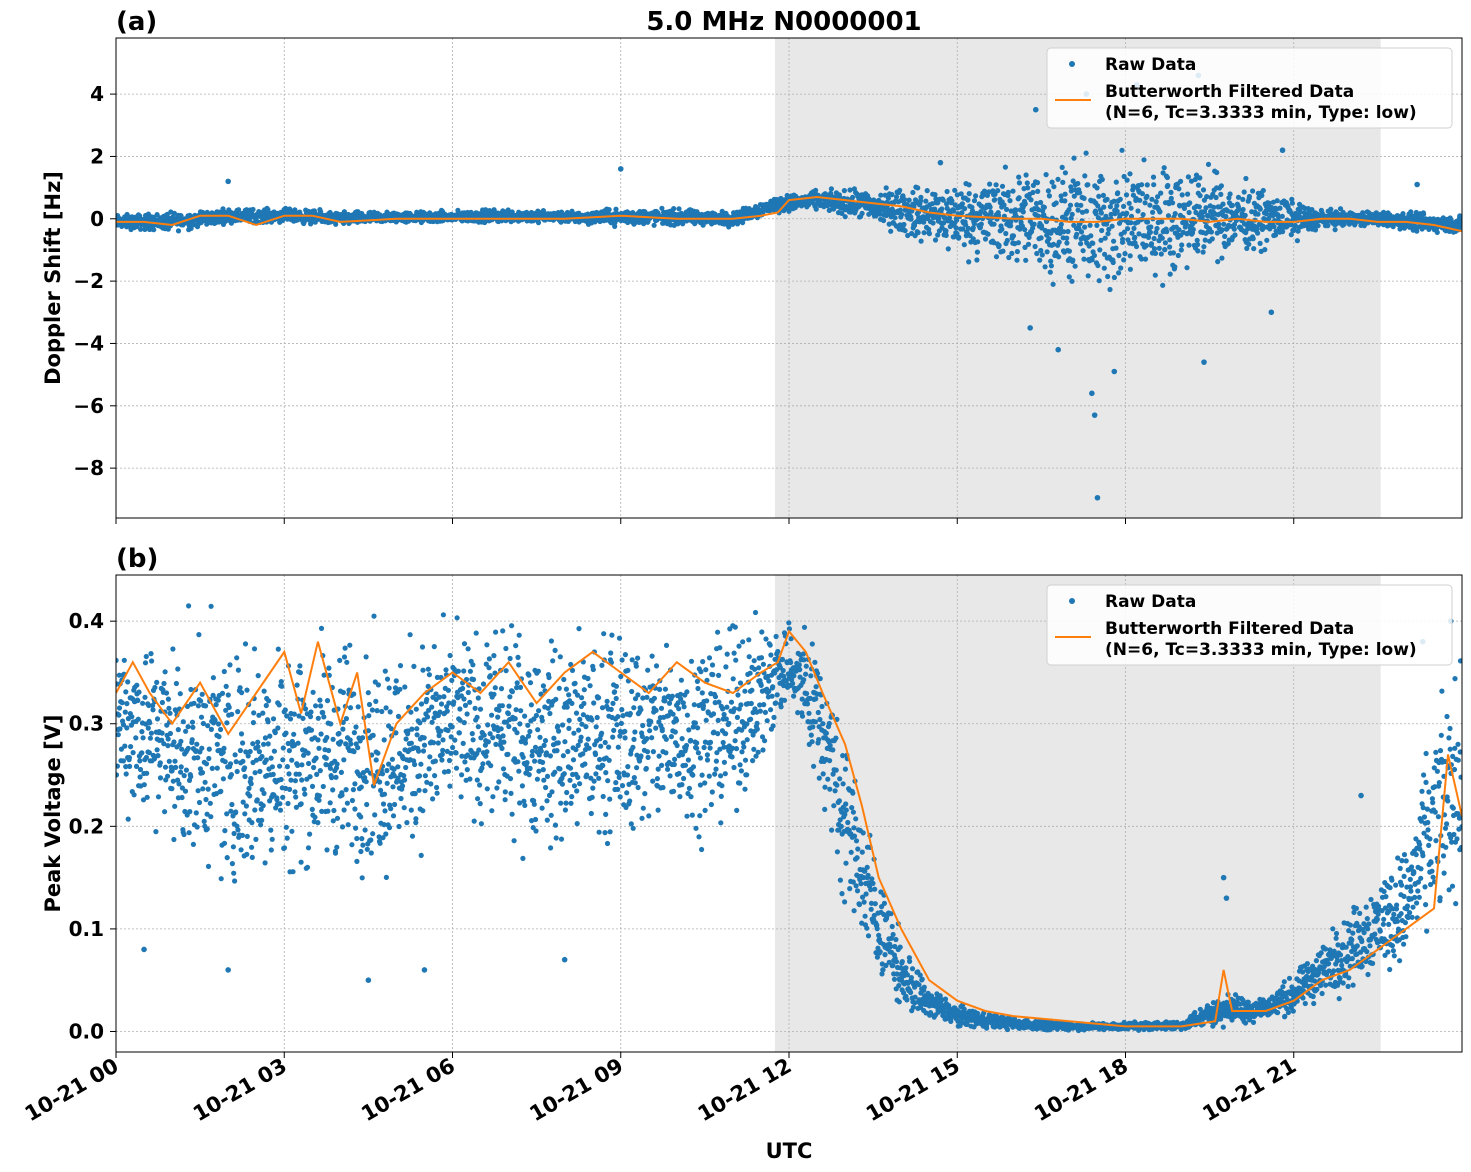  Describe the element at coordinates (53, 278) in the screenshot. I see `y-axis-label: Doppler Shift [Hz]` at that location.